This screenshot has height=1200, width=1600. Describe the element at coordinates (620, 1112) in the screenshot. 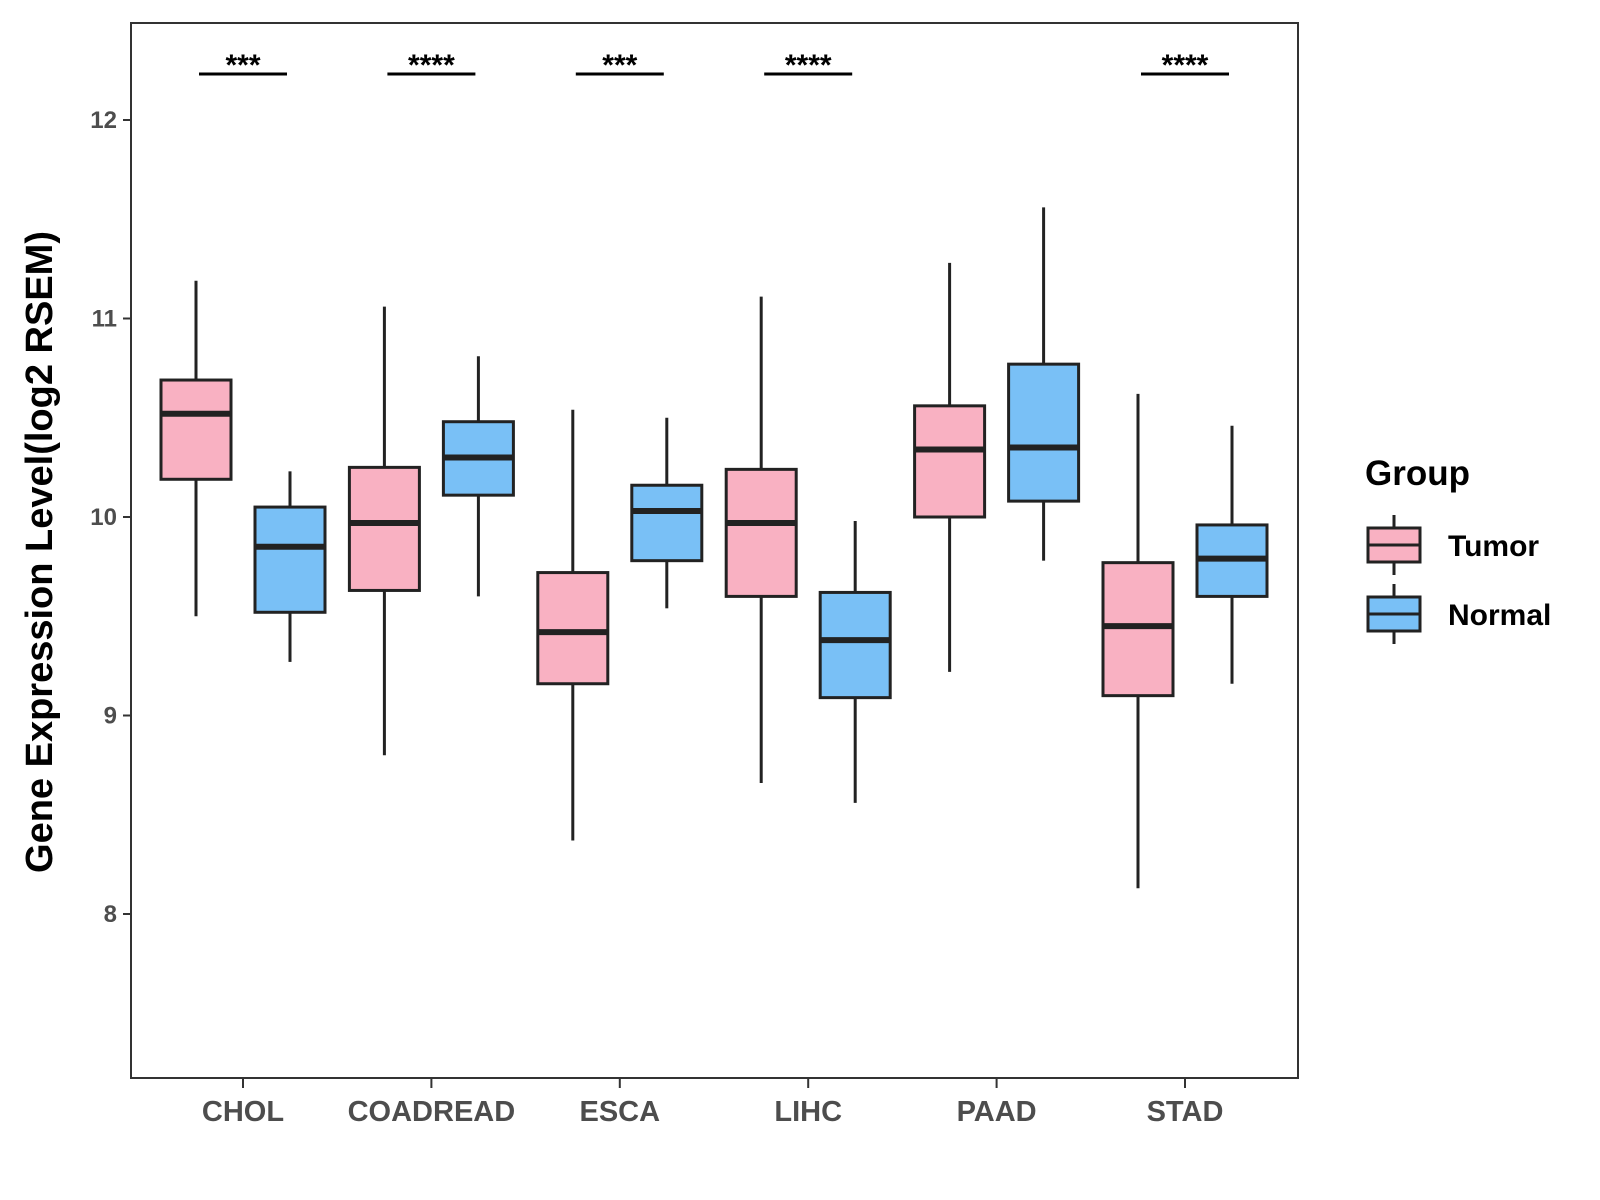

I see `x-tick-label: ESCA` at that location.